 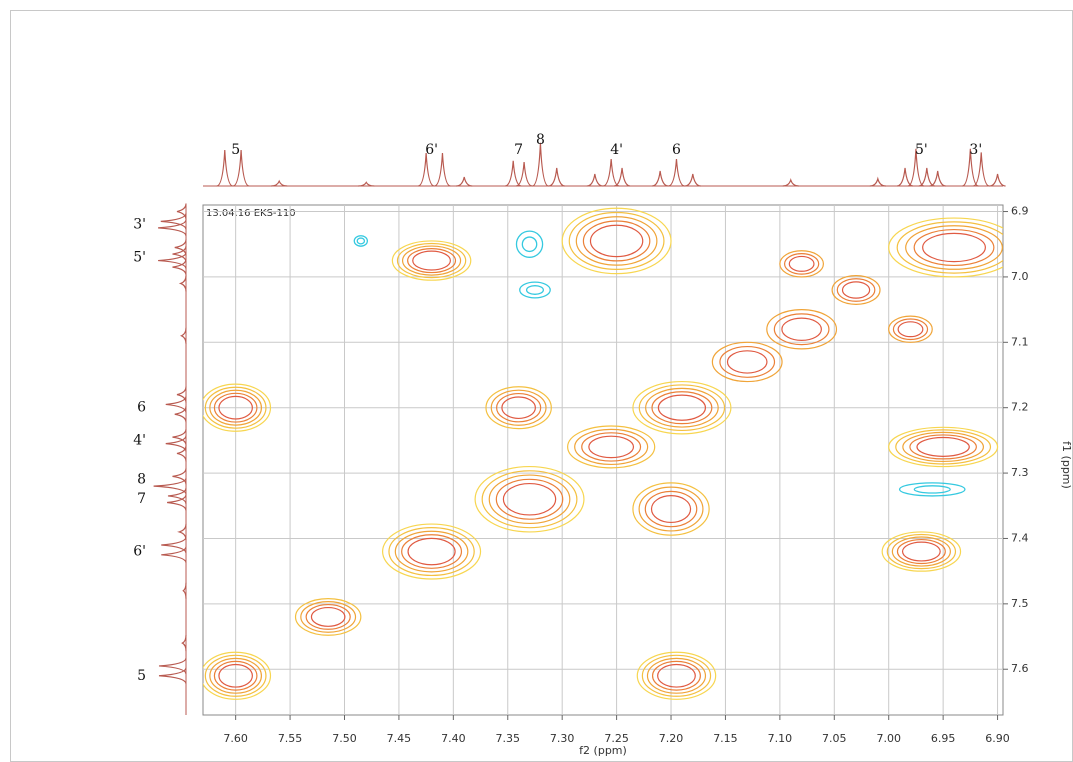 I want to click on x-tick-label: 7.00, so click(x=888, y=738).